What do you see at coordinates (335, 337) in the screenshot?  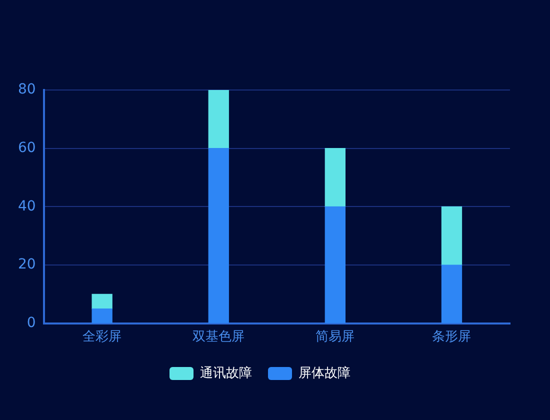 I see `x-tick-label: 简易屏` at bounding box center [335, 337].